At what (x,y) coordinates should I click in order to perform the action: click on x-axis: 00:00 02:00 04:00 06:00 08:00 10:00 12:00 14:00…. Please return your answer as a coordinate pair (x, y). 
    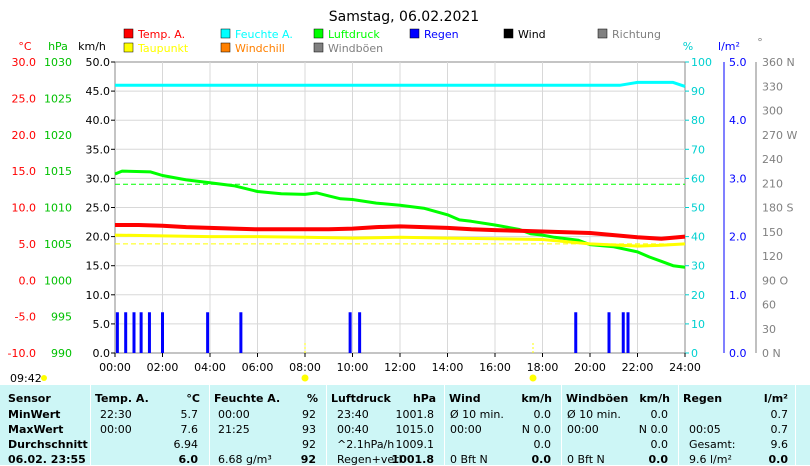
    Looking at the image, I should click on (400, 363).